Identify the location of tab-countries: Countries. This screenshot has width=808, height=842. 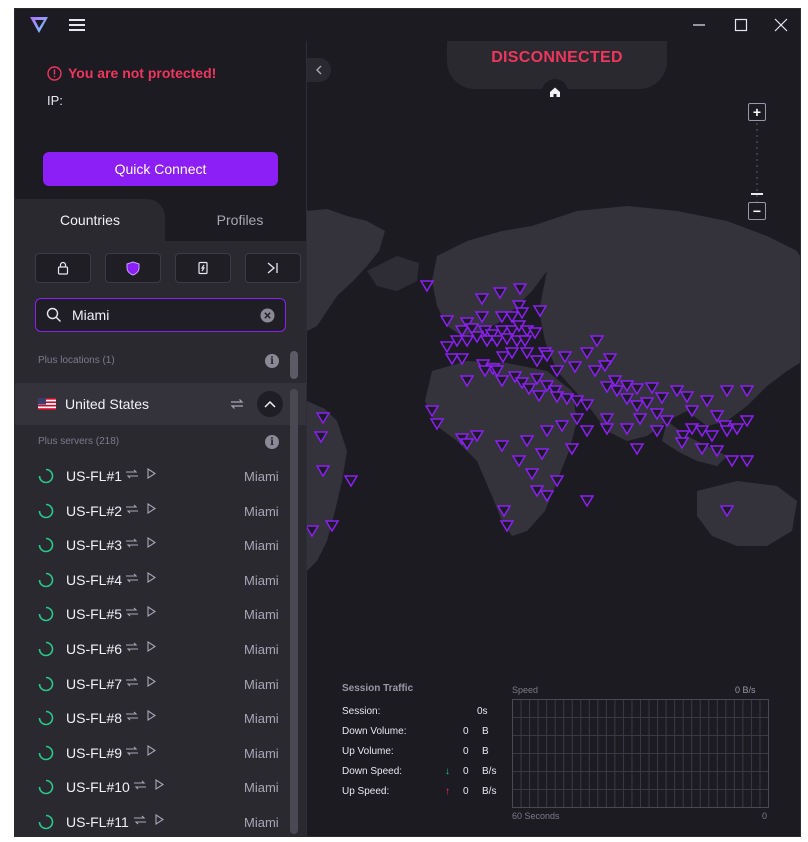
(90, 220).